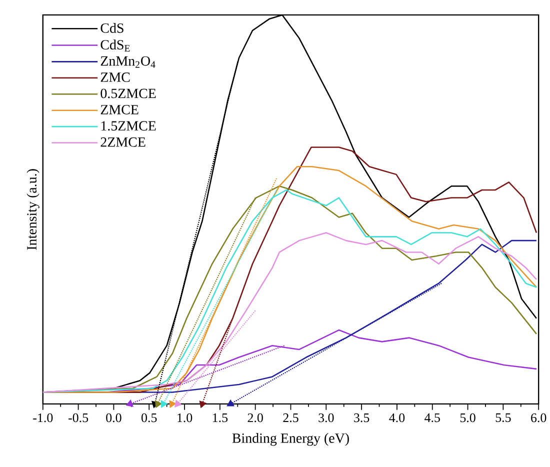  What do you see at coordinates (538, 418) in the screenshot?
I see `x-tick-label: 6.0` at bounding box center [538, 418].